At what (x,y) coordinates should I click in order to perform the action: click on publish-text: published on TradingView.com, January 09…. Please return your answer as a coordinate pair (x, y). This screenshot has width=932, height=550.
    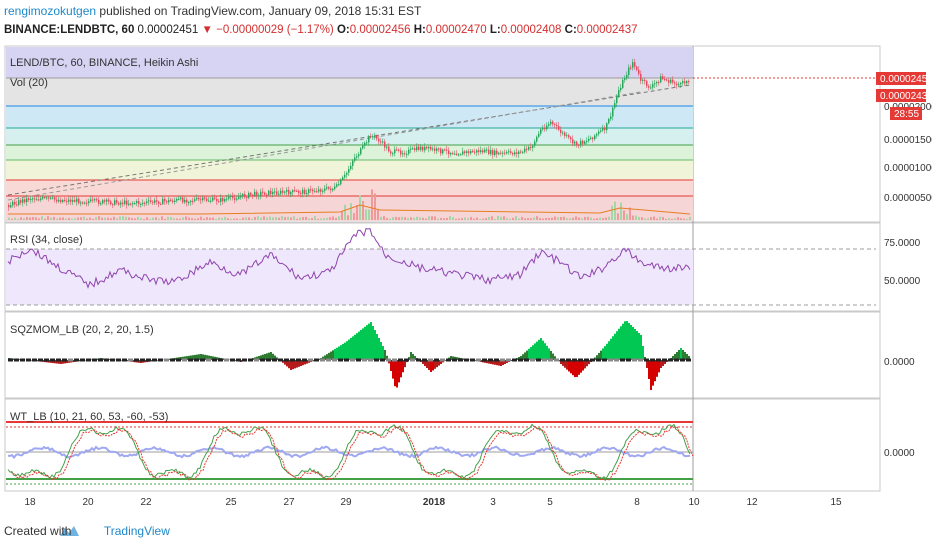
    Looking at the image, I should click on (259, 11).